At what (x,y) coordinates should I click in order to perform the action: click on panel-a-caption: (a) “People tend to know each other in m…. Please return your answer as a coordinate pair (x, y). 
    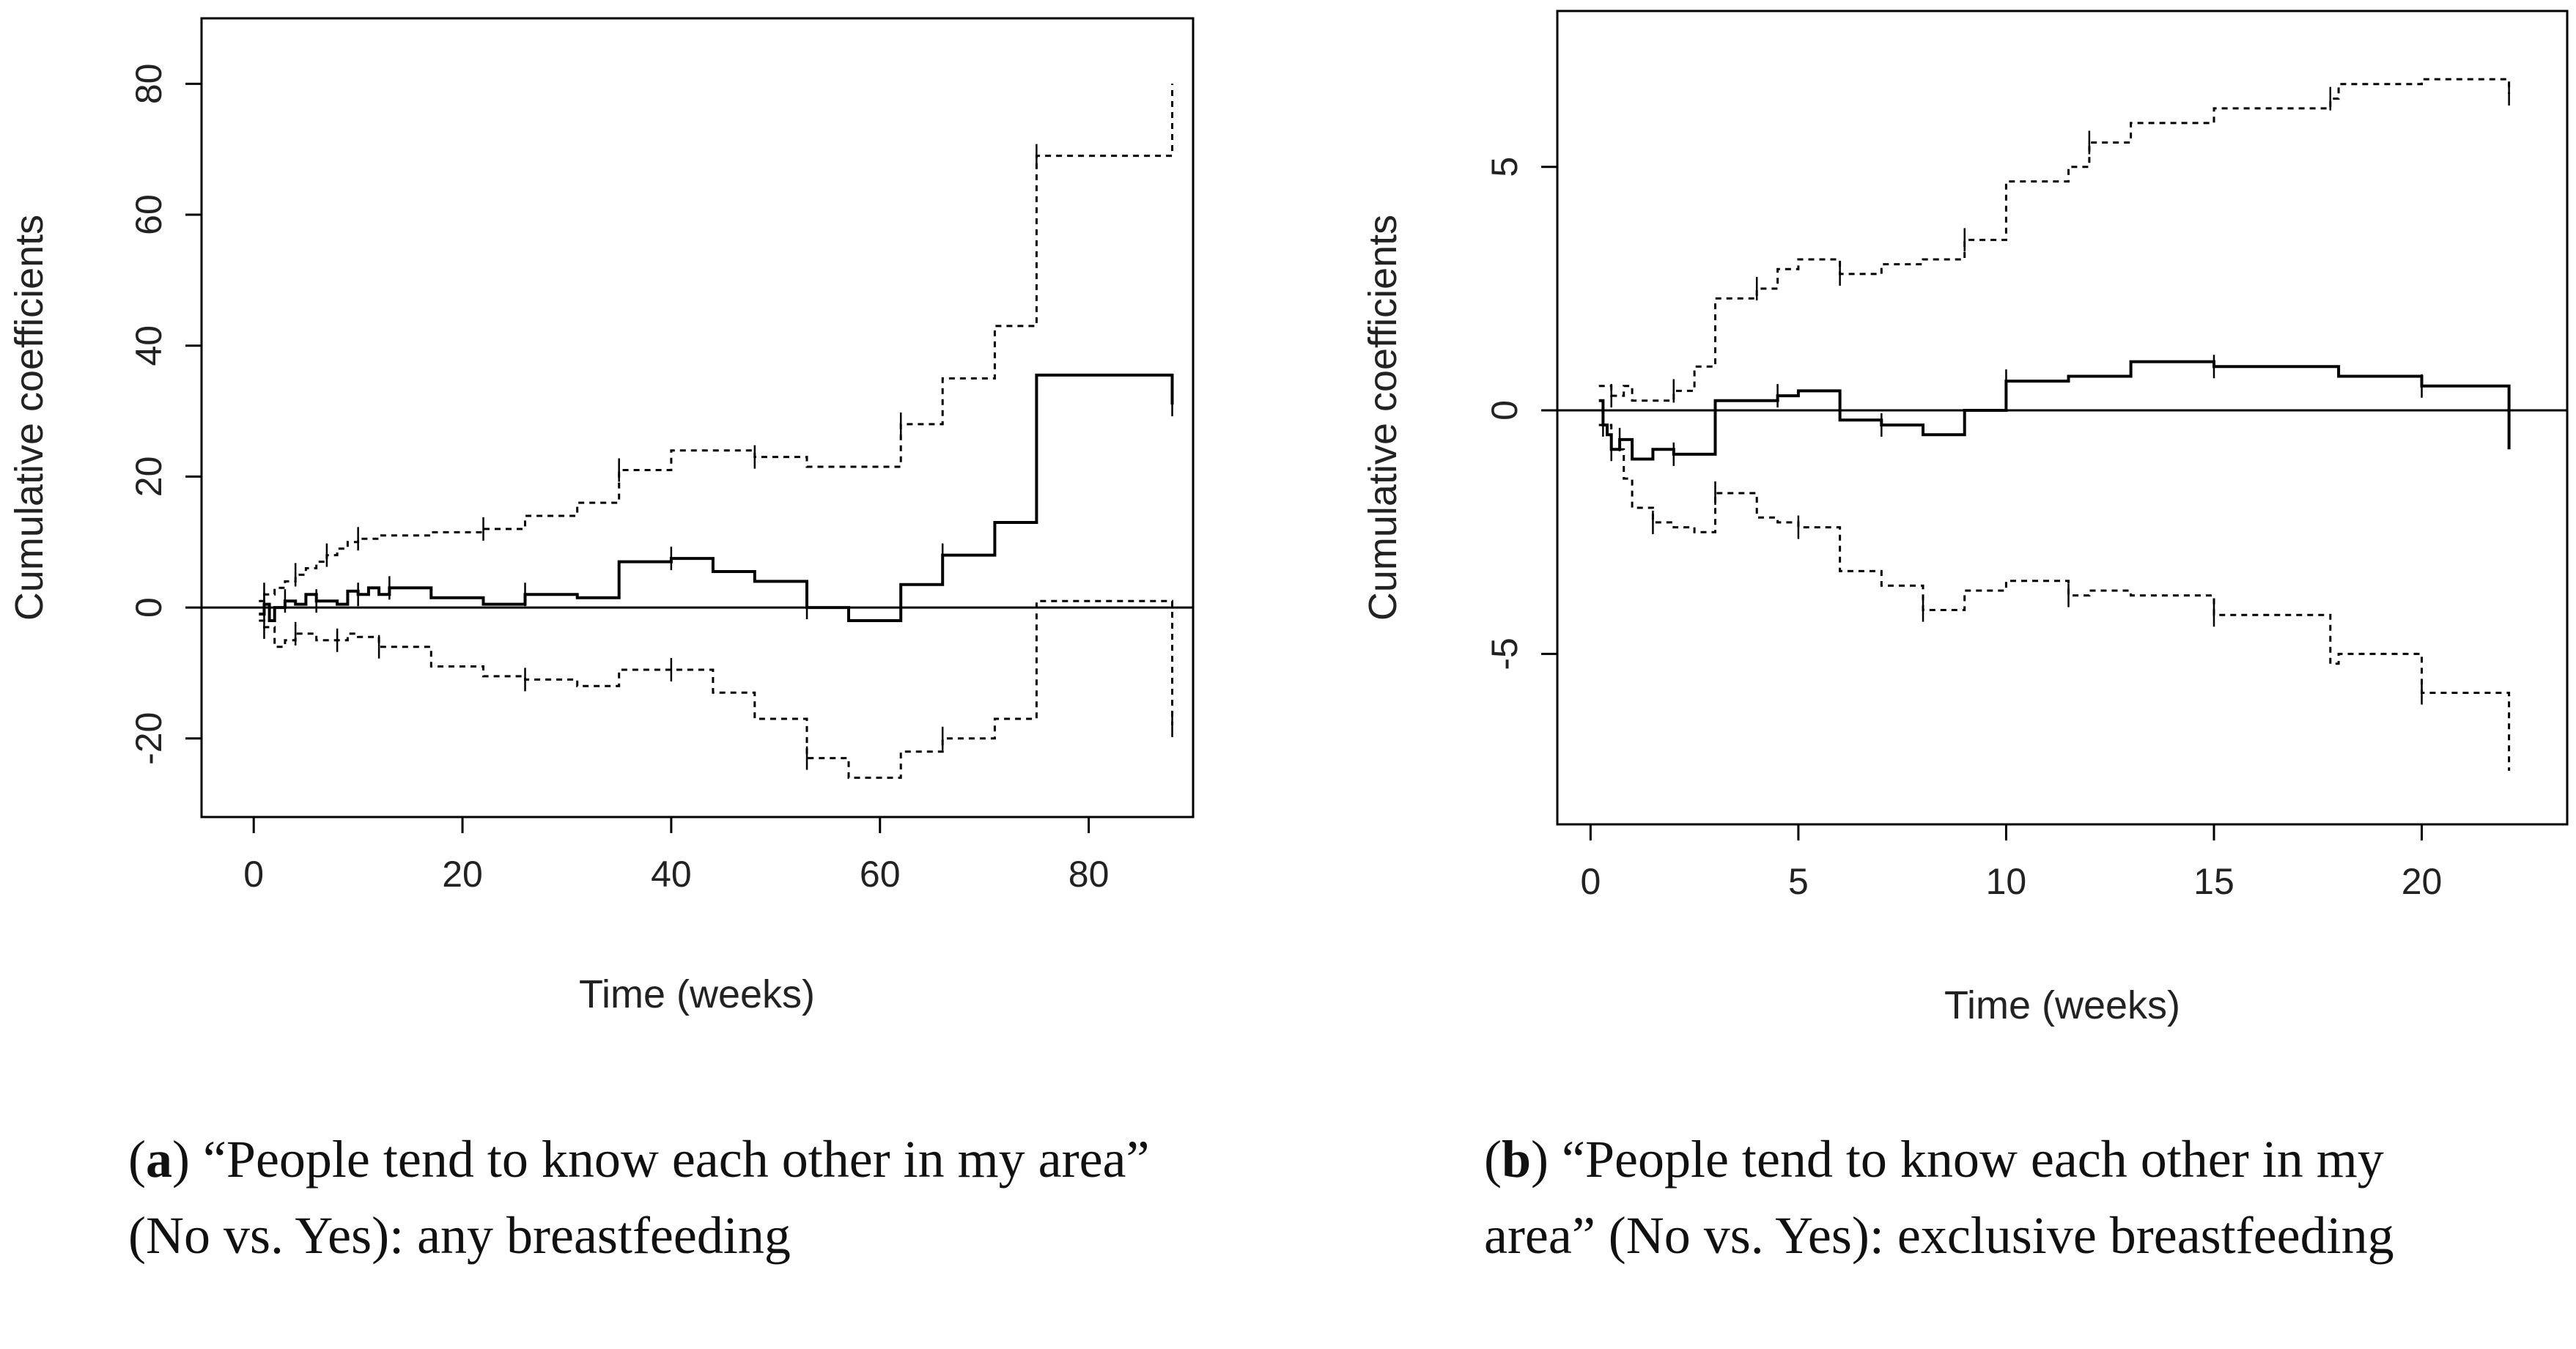
    Looking at the image, I should click on (639, 1197).